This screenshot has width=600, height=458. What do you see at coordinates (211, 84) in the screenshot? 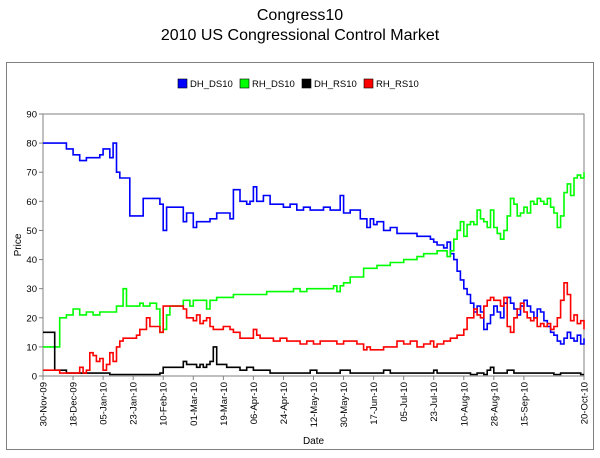
I see `legend-label-dh-ds10: DH_DS10` at bounding box center [211, 84].